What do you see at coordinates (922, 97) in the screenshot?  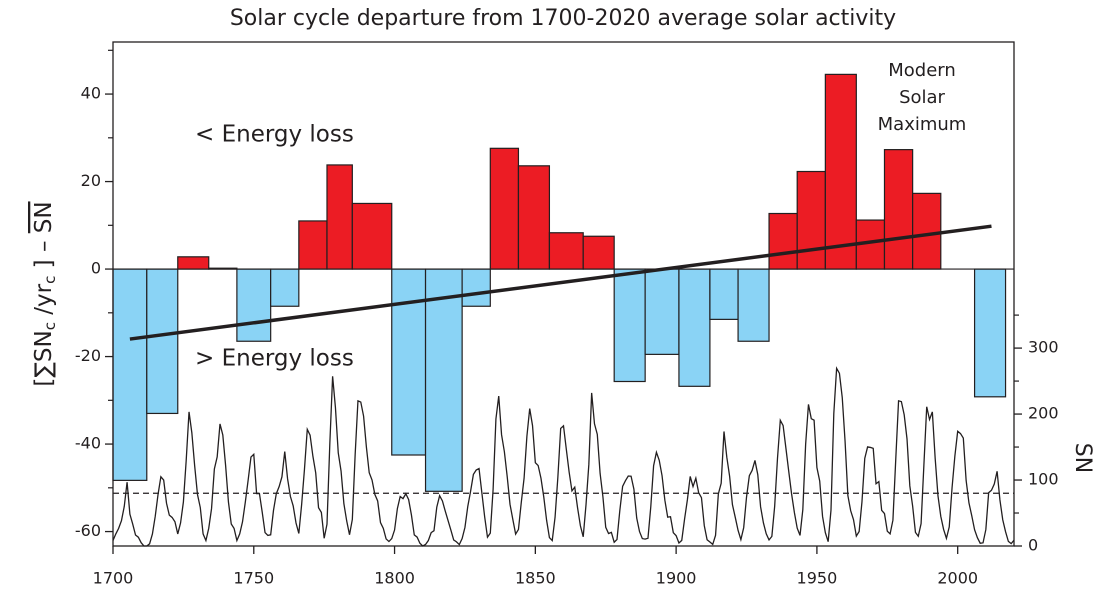 I see `annotation: Solar` at bounding box center [922, 97].